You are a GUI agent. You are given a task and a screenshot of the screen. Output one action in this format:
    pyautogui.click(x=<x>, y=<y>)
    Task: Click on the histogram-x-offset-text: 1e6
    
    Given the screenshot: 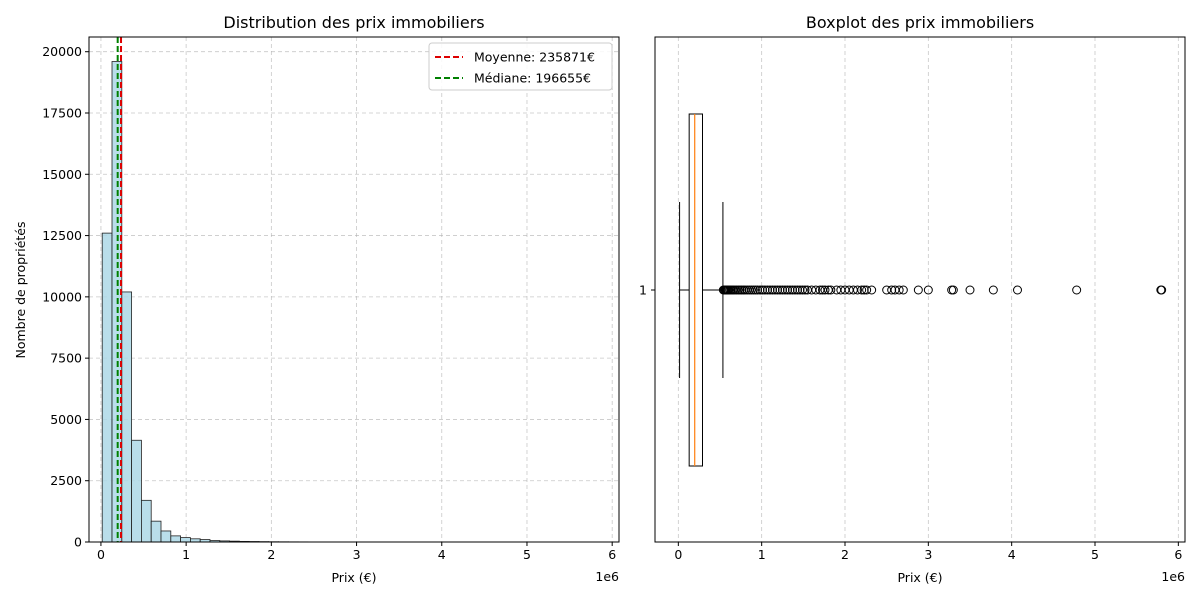 What is the action you would take?
    pyautogui.click(x=607, y=576)
    